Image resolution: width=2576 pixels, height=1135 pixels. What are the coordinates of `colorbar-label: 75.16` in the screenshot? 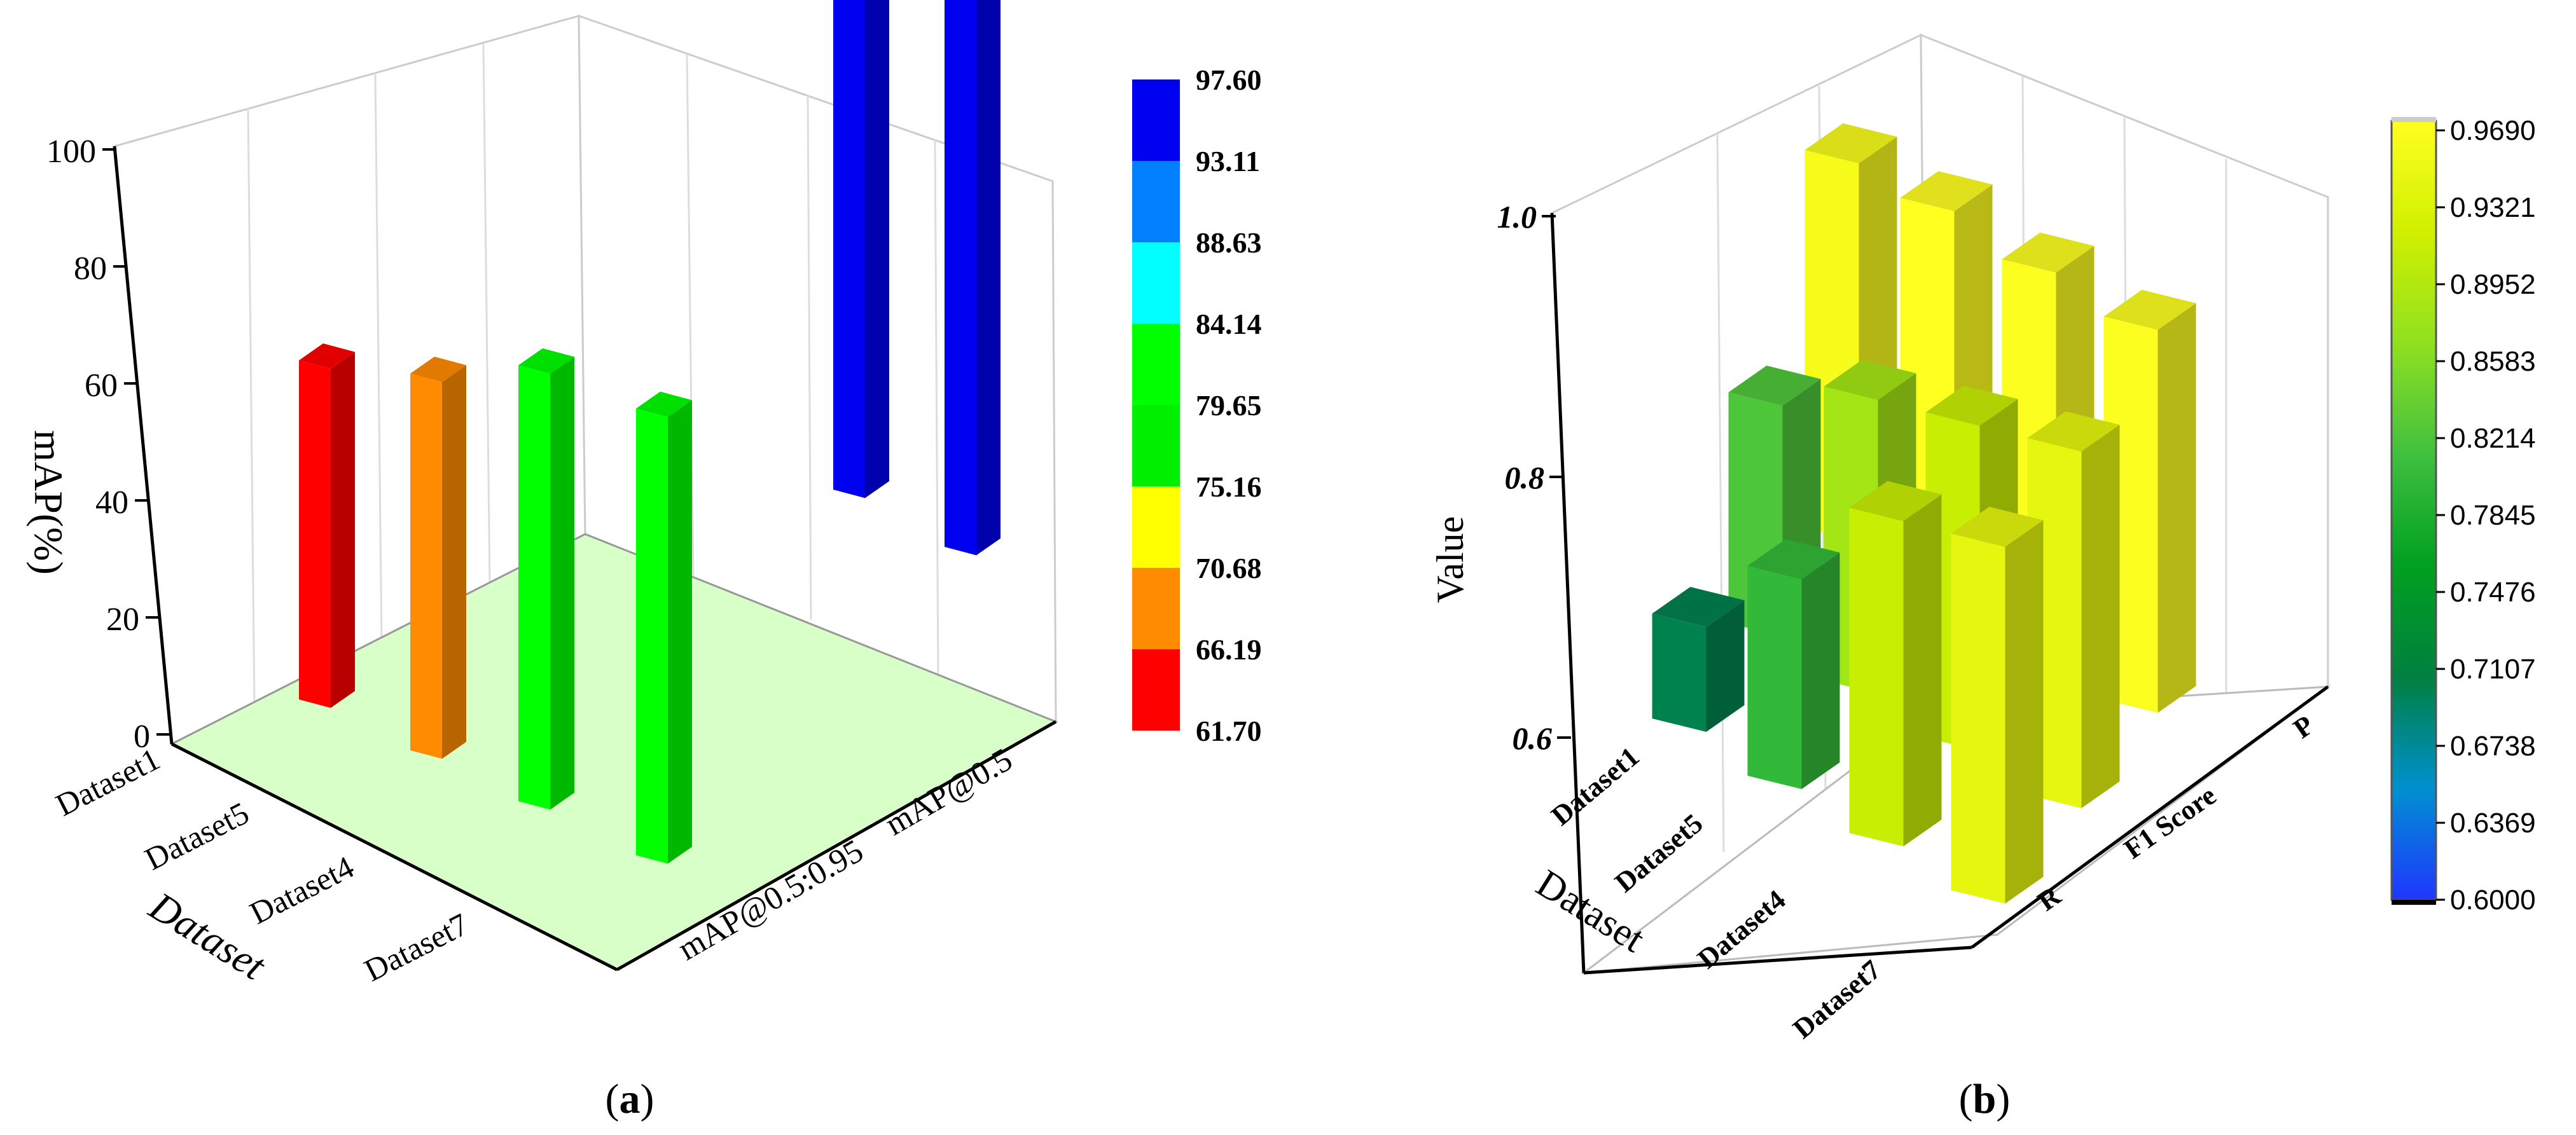 It's located at (1229, 487).